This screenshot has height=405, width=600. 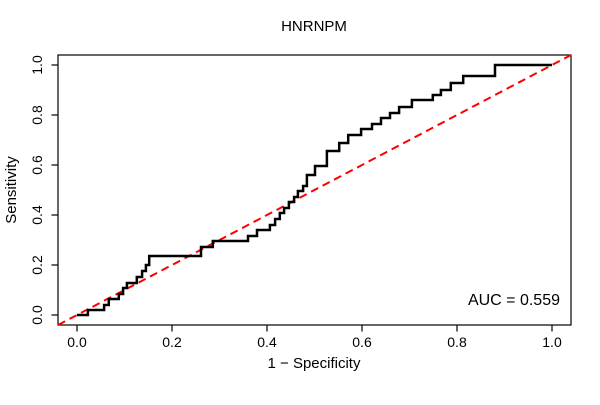 I want to click on auc-annotation: AUC = 0.559, so click(x=514, y=300).